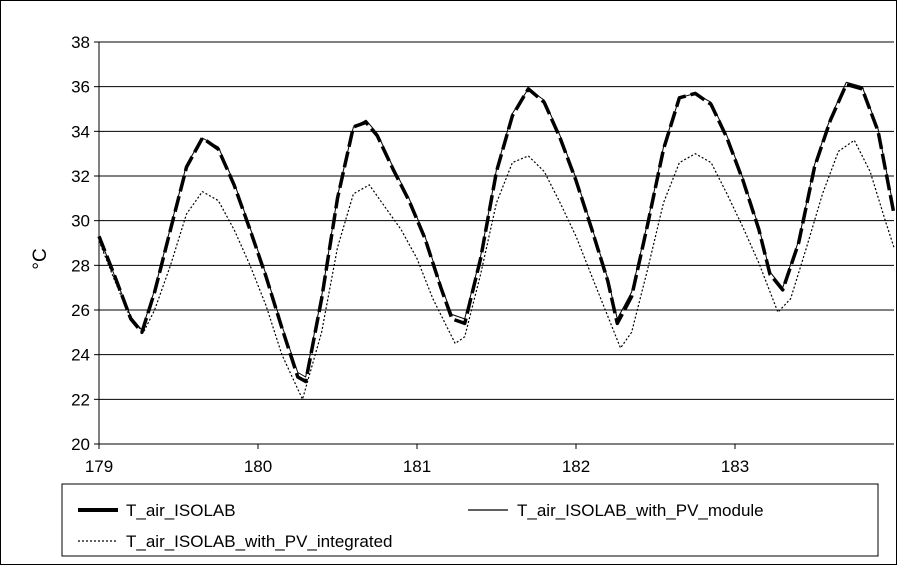  What do you see at coordinates (80, 310) in the screenshot?
I see `y-tick-label-26: 26` at bounding box center [80, 310].